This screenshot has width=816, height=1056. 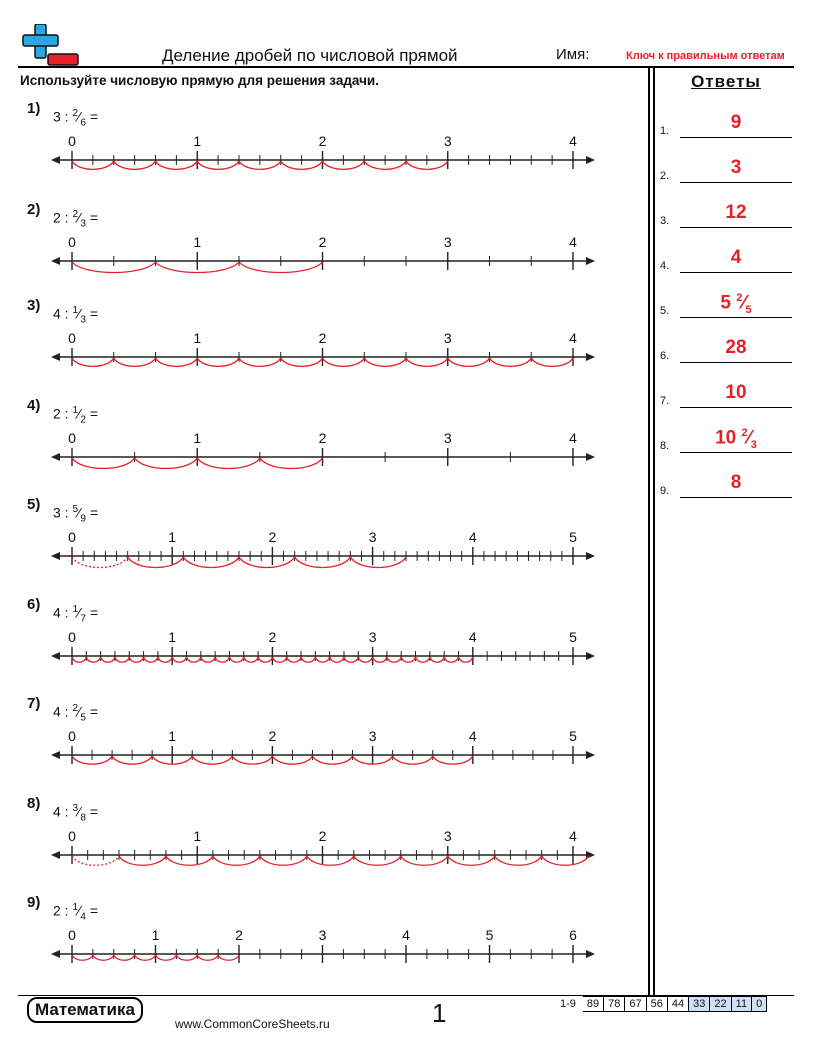 What do you see at coordinates (439, 1013) in the screenshot?
I see `page-number: 1` at bounding box center [439, 1013].